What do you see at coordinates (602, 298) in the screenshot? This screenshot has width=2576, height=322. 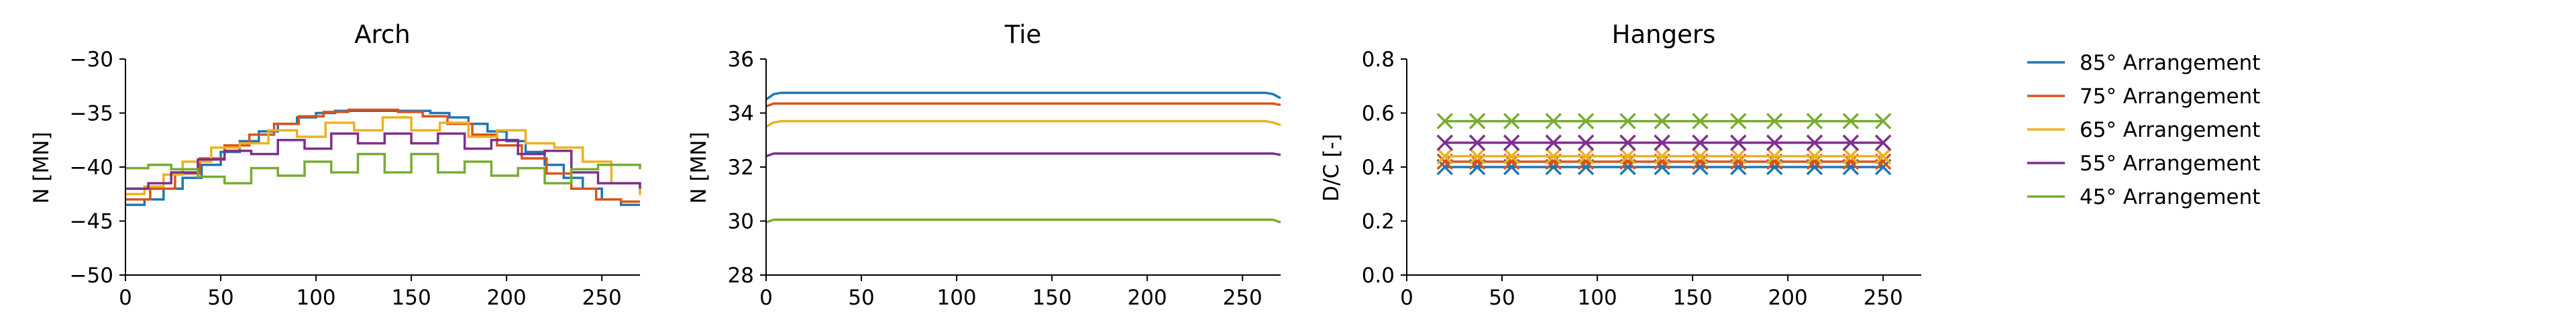 I see `arch-x-tick-label: 250` at bounding box center [602, 298].